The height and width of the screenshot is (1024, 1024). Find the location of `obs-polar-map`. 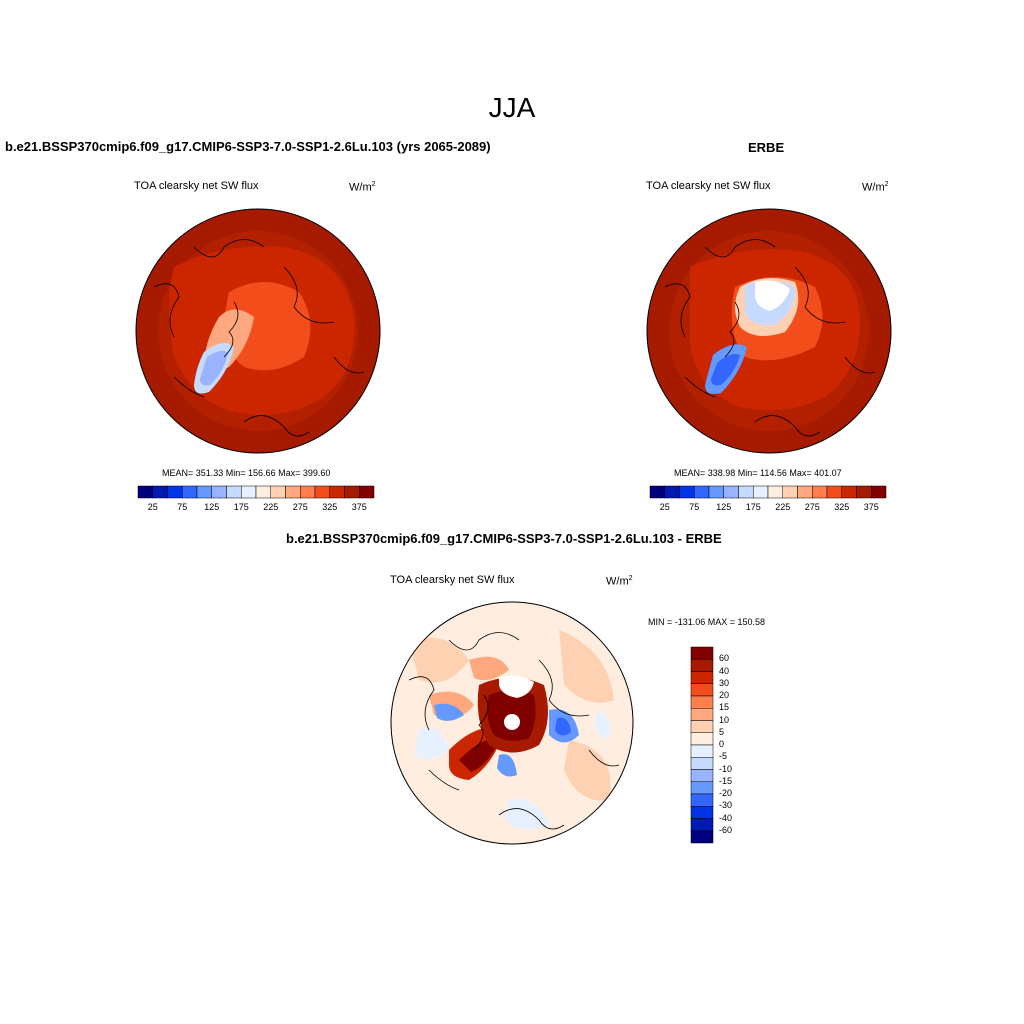

obs-polar-map is located at coordinates (769, 331).